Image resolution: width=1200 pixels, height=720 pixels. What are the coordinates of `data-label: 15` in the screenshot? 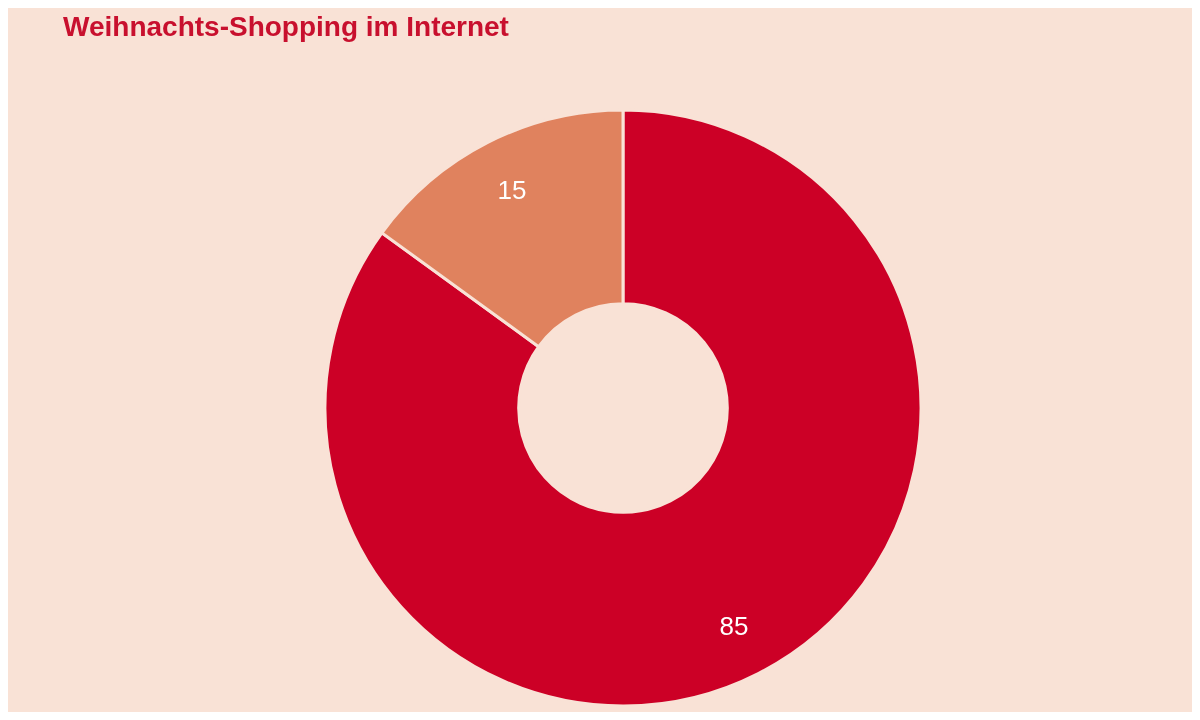 It's located at (512, 190).